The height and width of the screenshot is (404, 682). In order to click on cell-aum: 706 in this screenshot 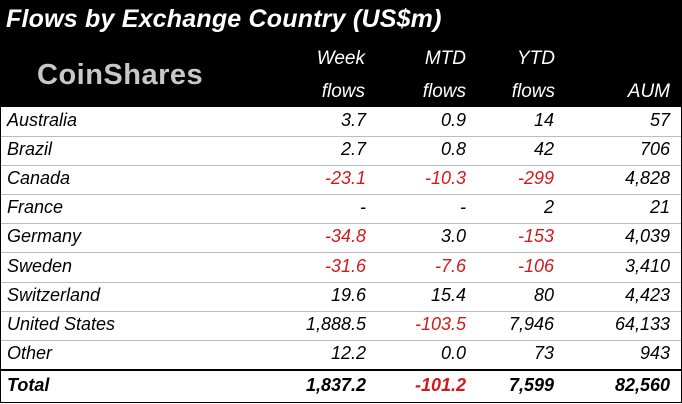, I will do `click(654, 149)`.